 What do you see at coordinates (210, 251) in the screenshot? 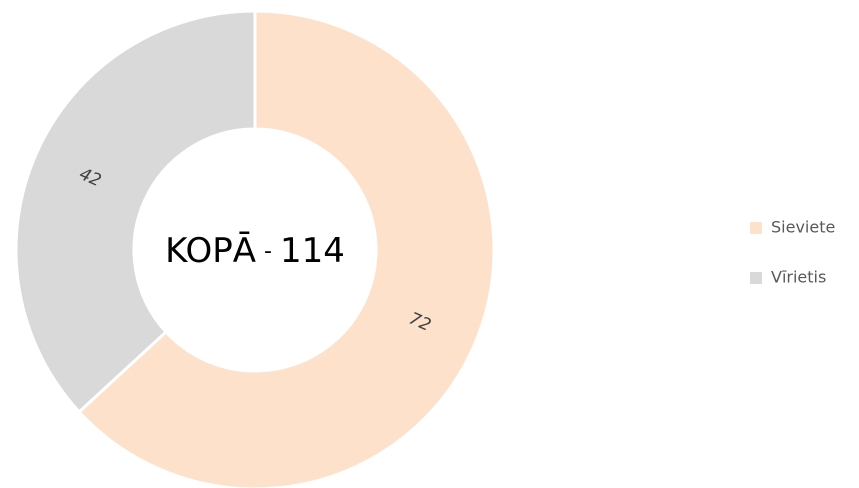
I see `center-title: KOPĀ` at bounding box center [210, 251].